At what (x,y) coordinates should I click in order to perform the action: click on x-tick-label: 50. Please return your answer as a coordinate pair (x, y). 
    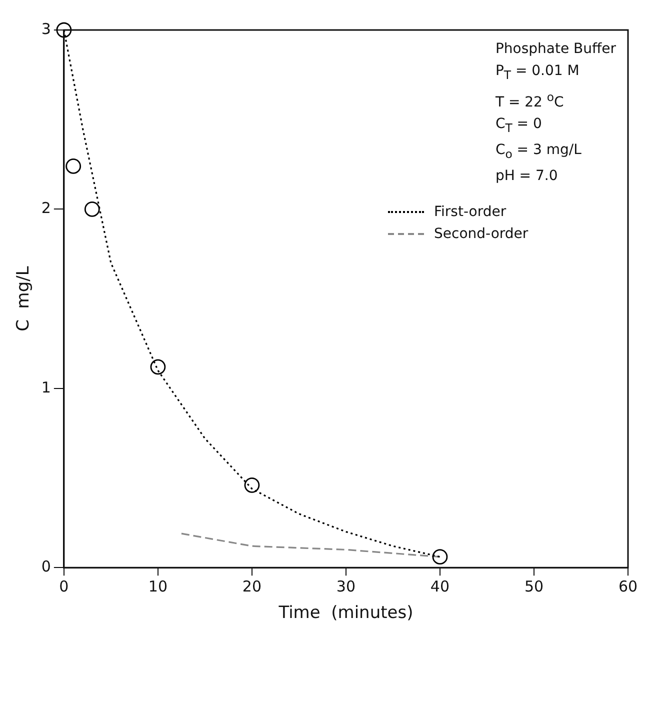
    Looking at the image, I should click on (534, 586).